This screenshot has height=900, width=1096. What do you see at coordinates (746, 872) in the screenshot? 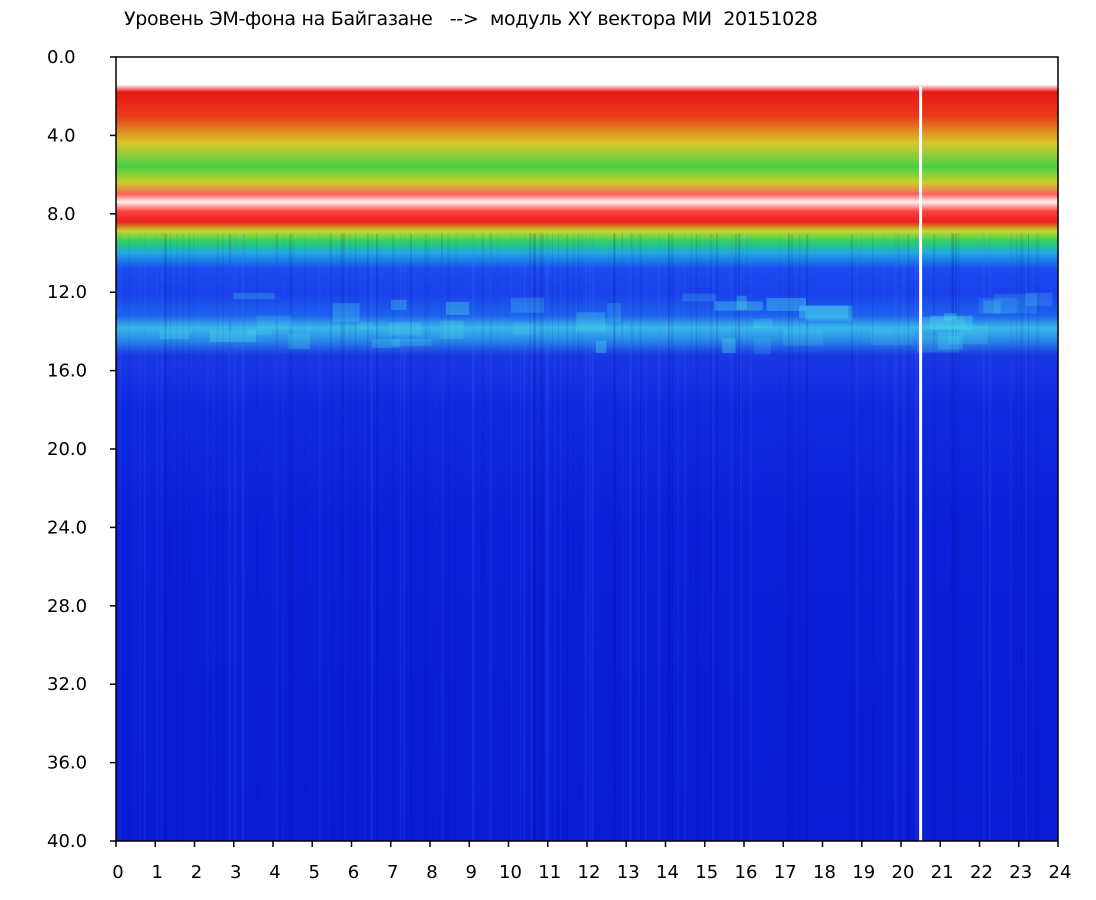
I see `x-tick-label: 16` at bounding box center [746, 872].